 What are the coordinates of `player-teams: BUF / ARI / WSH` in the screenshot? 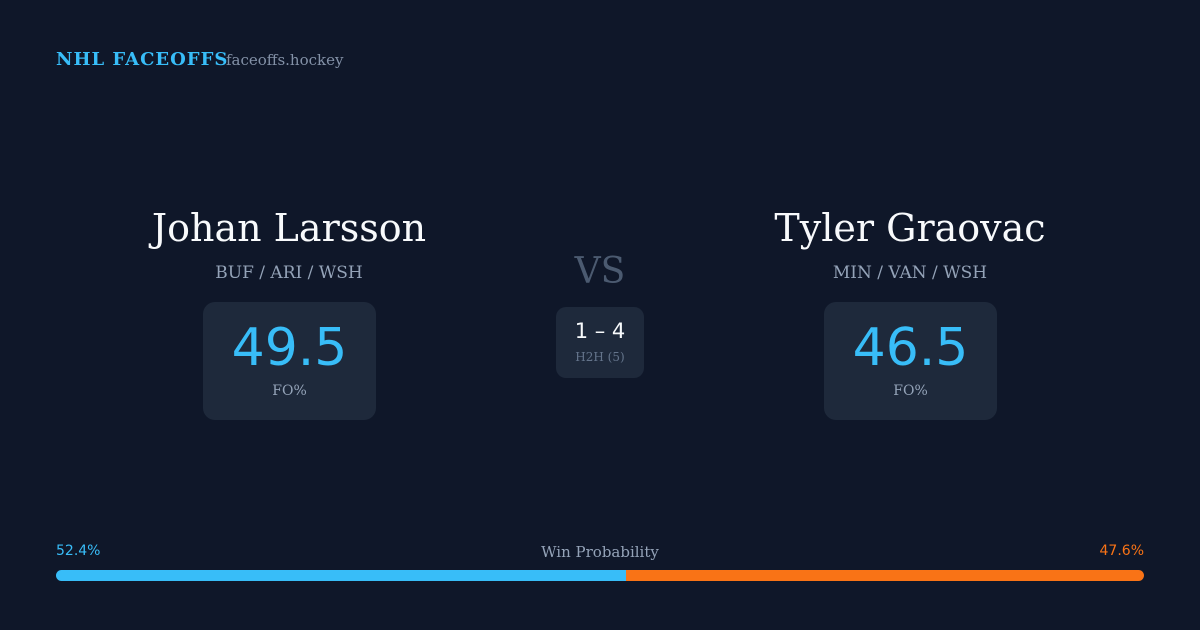 It's located at (289, 273).